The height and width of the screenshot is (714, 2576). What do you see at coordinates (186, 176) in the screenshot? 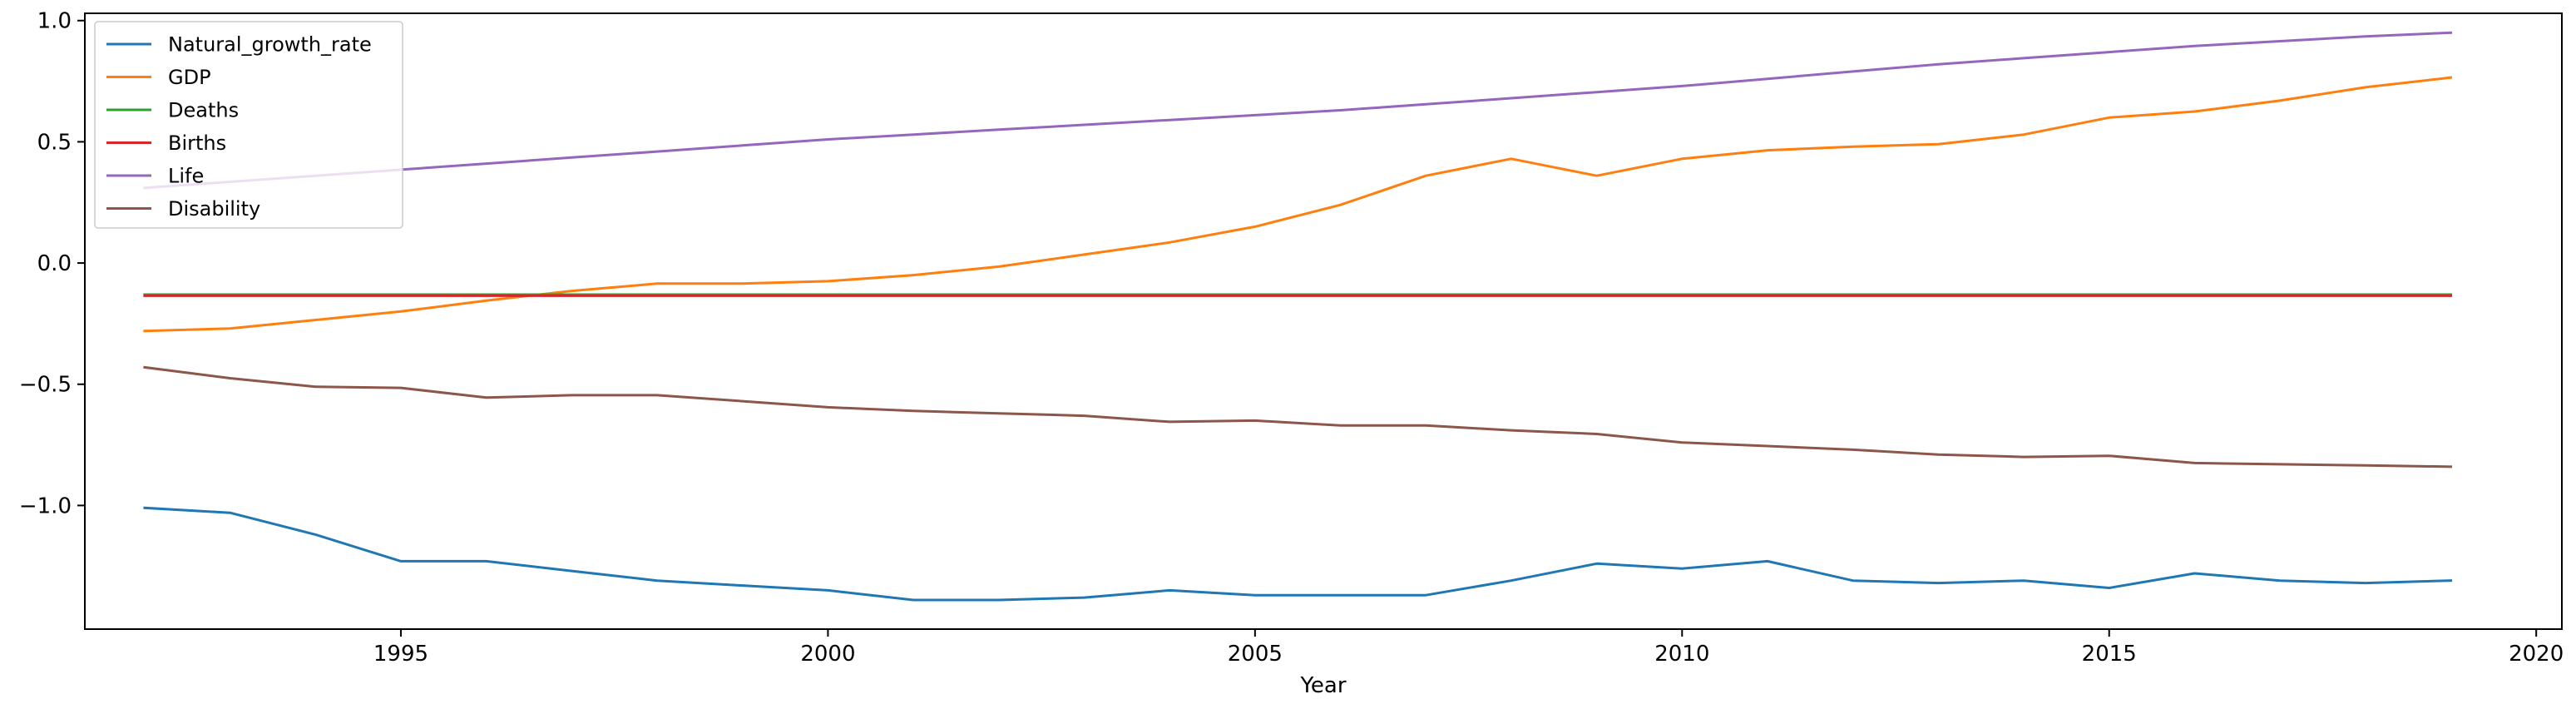
I see `legend-label: Life` at bounding box center [186, 176].